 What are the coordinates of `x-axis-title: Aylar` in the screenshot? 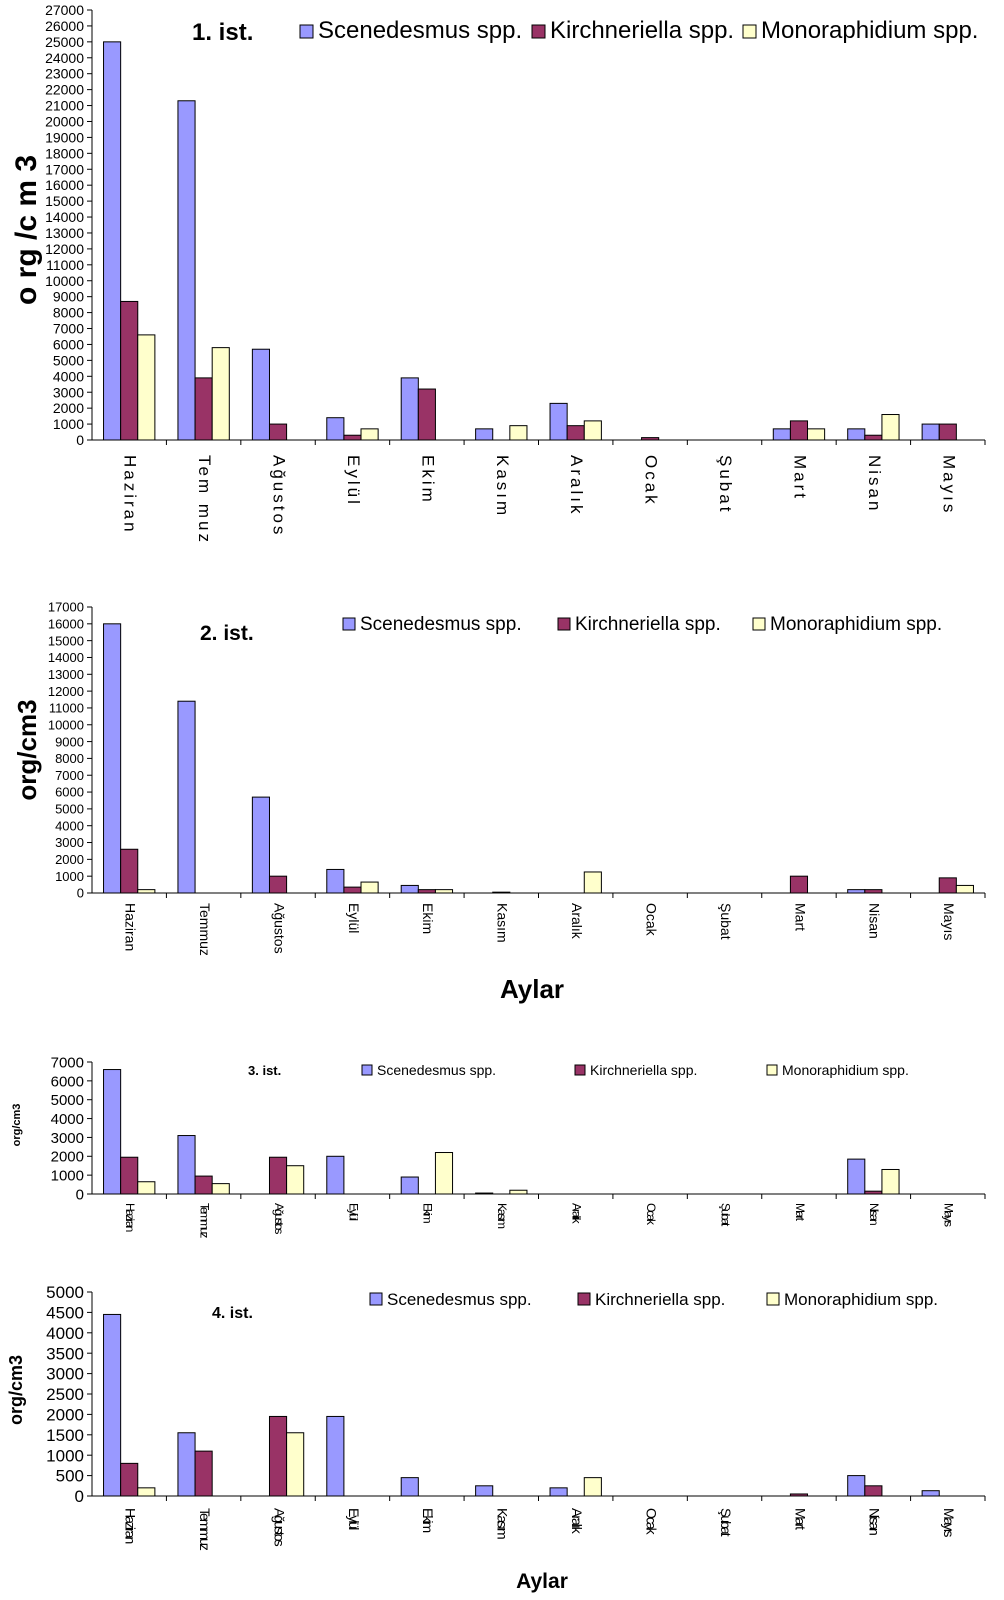 It's located at (542, 1581).